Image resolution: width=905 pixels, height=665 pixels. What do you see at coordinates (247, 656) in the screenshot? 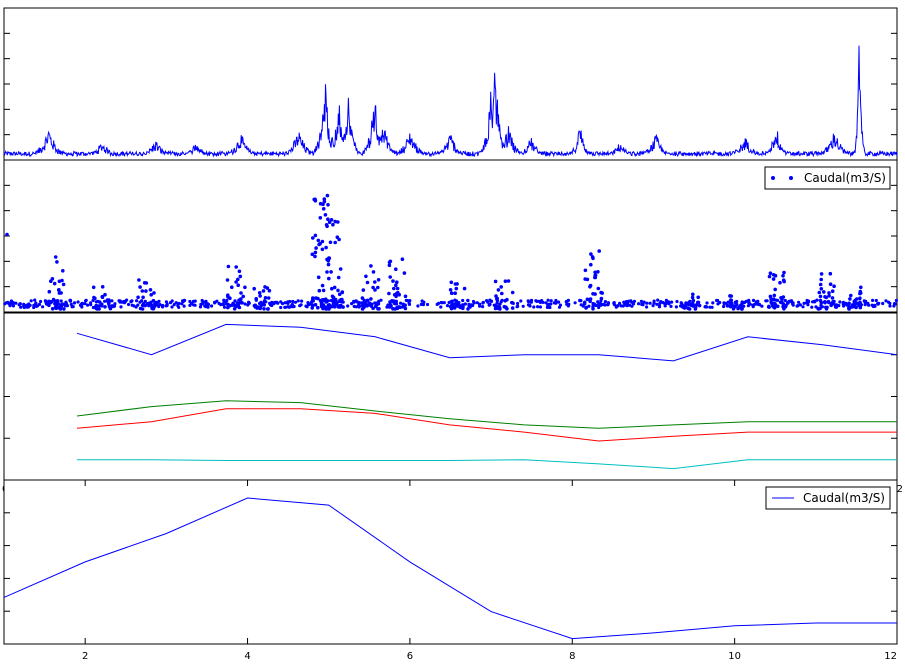
I see `x-tick-label: 4` at bounding box center [247, 656].